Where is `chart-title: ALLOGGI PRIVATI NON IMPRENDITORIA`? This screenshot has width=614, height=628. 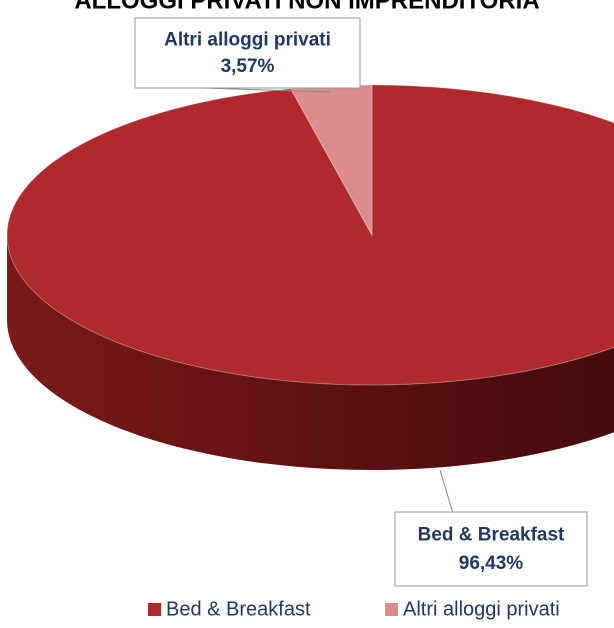
chart-title: ALLOGGI PRIVATI NON IMPRENDITORIA is located at coordinates (306, 7).